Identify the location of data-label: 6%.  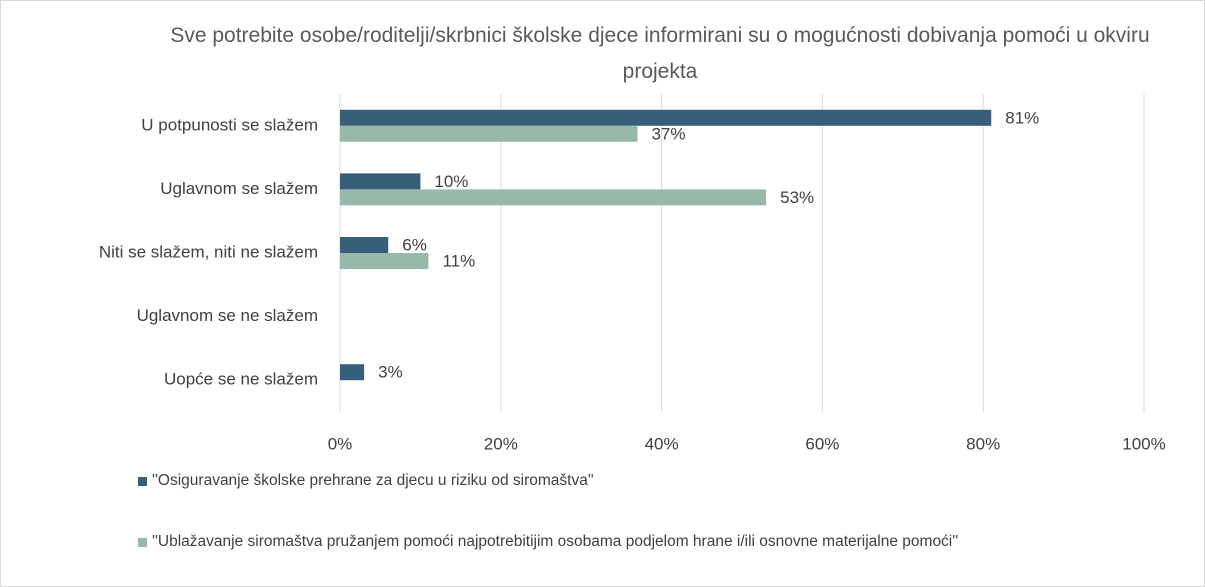
(414, 244).